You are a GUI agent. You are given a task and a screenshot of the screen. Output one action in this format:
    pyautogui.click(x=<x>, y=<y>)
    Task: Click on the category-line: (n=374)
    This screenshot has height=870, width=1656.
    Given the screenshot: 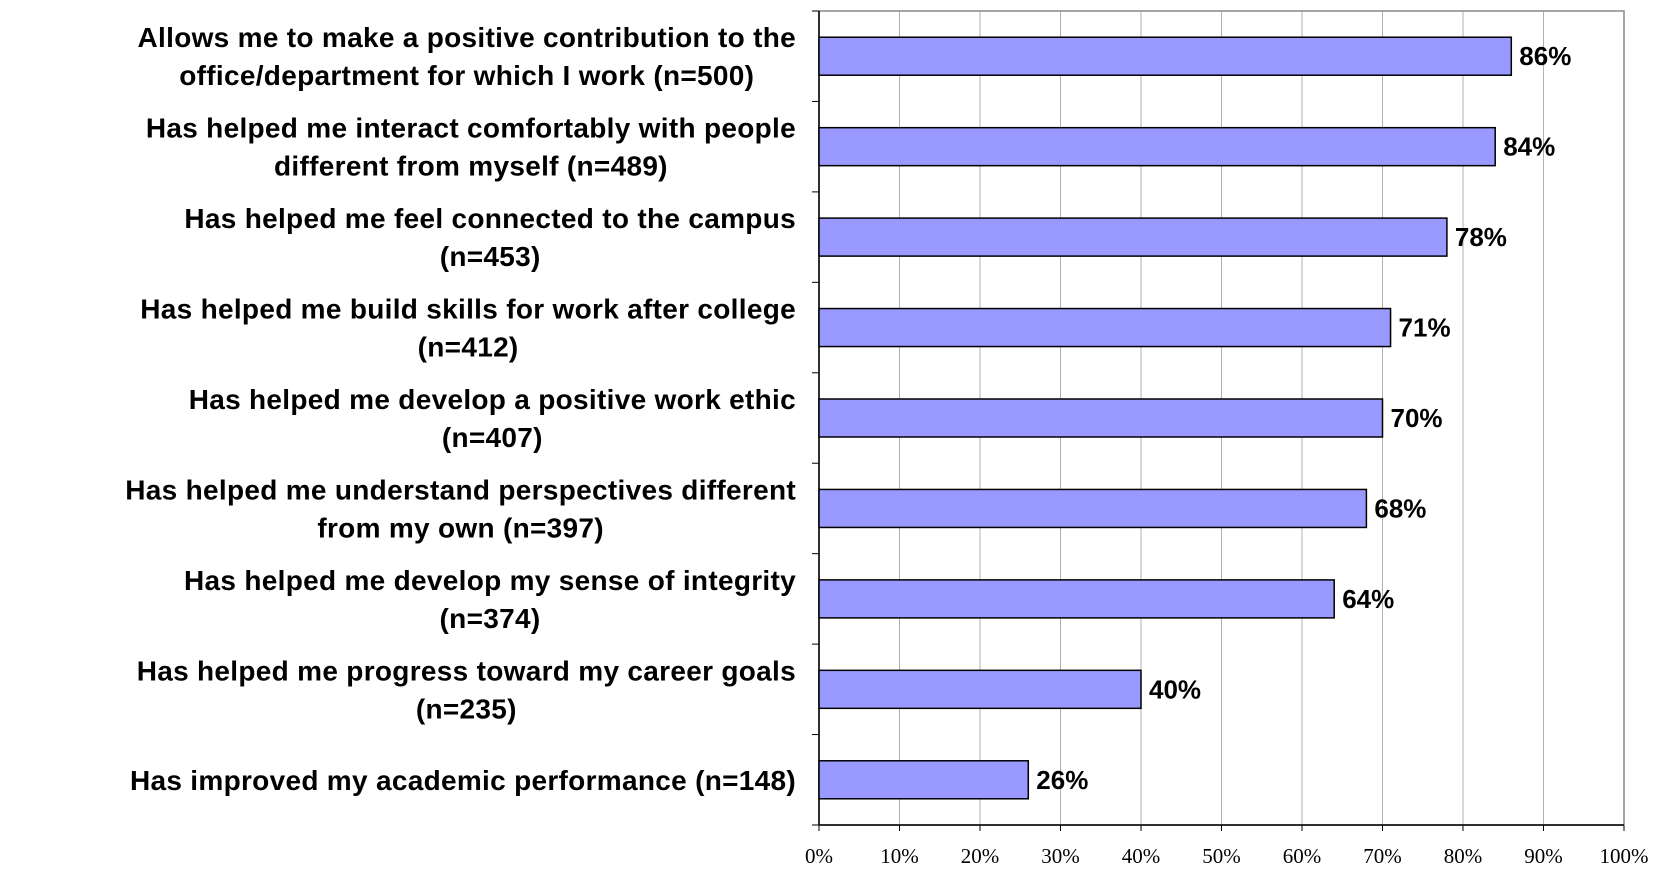 What is the action you would take?
    pyautogui.click(x=490, y=618)
    